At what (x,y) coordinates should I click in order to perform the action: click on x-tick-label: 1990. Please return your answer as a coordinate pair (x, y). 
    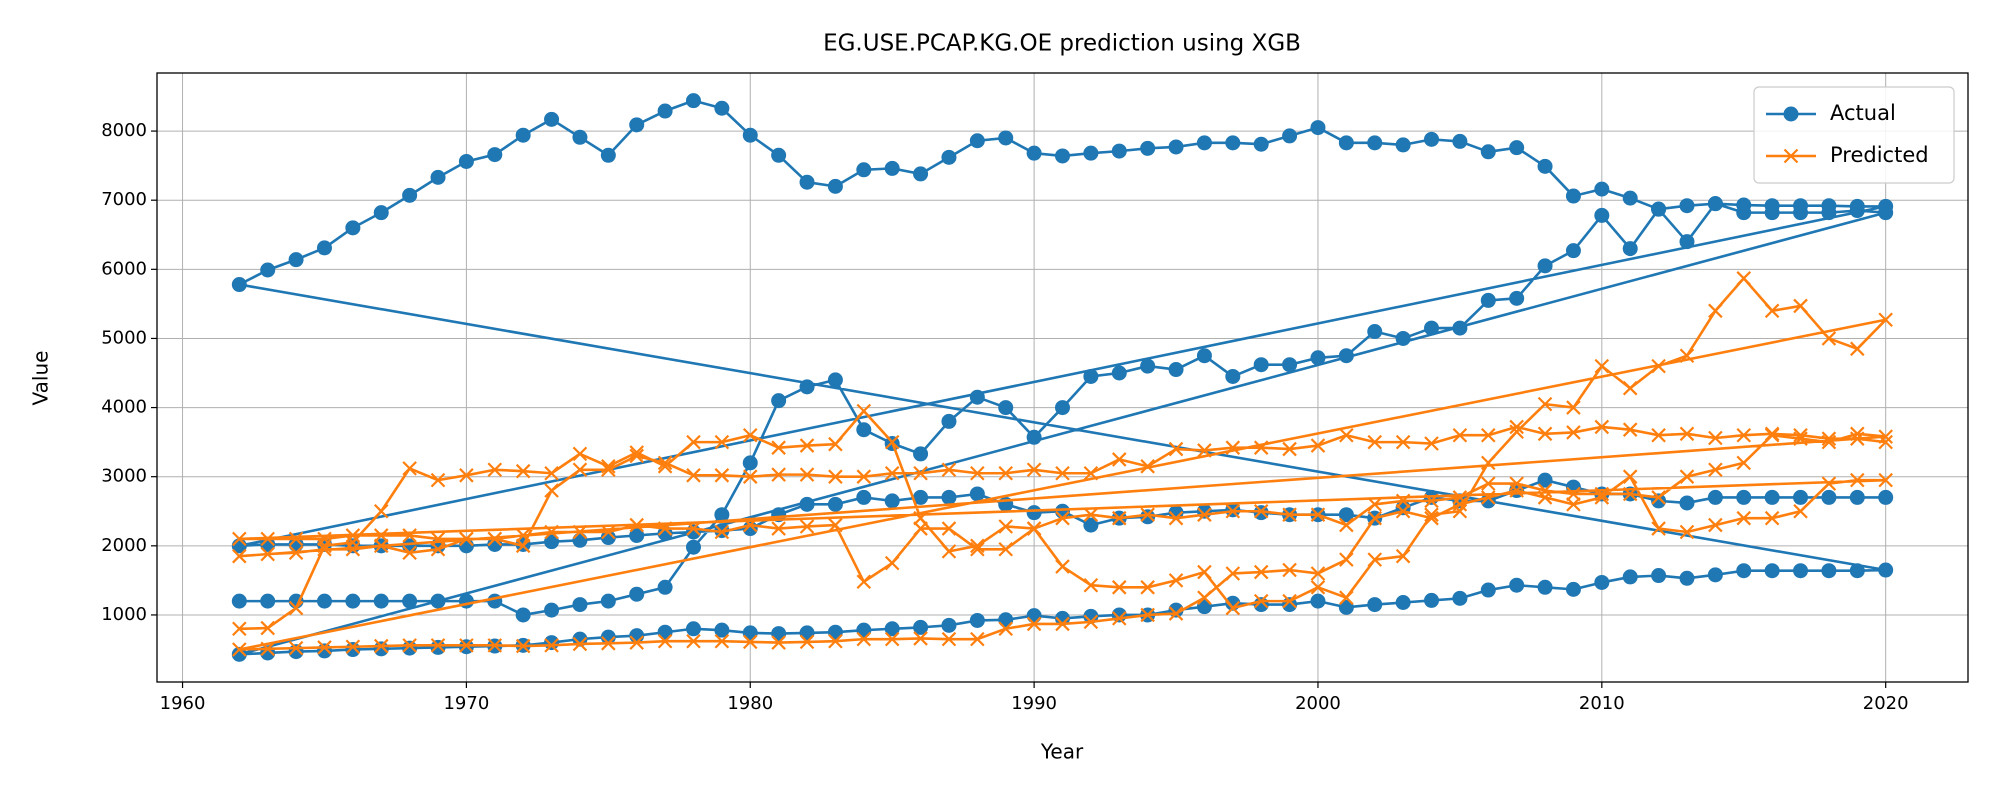
    Looking at the image, I should click on (1034, 703).